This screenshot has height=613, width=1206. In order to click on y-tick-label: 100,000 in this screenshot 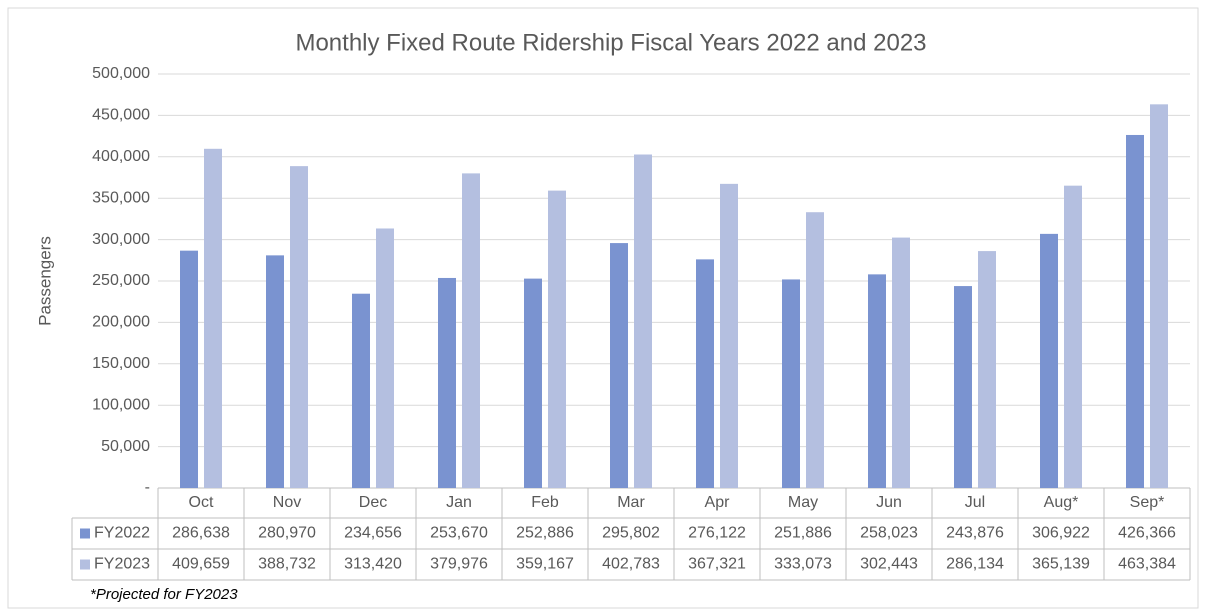, I will do `click(121, 404)`.